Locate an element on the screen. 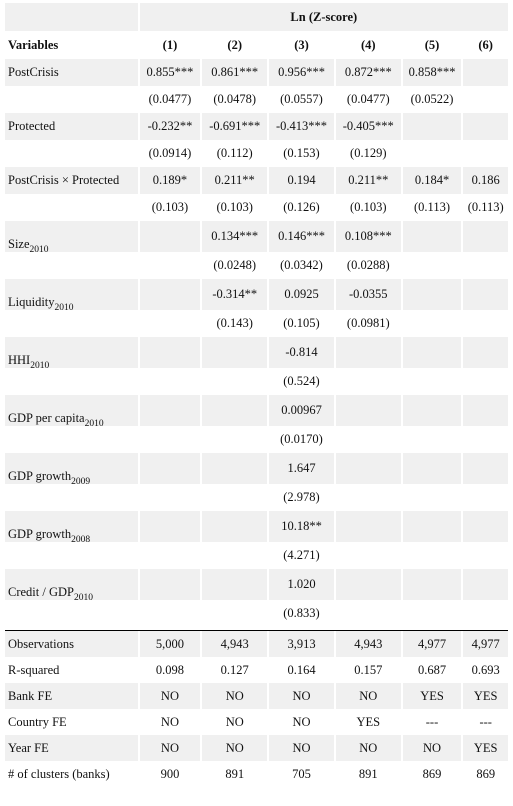  variable-name: HHI is located at coordinates (19, 360).